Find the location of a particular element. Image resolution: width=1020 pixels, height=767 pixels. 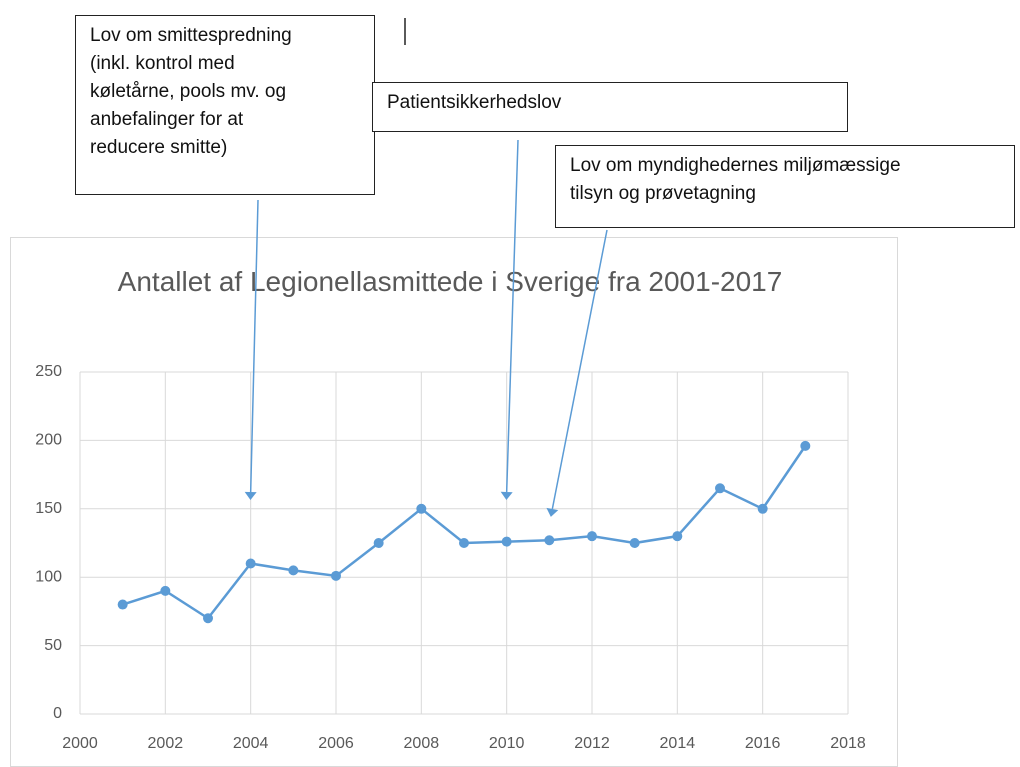

x-tick-label: 2008 is located at coordinates (422, 743).